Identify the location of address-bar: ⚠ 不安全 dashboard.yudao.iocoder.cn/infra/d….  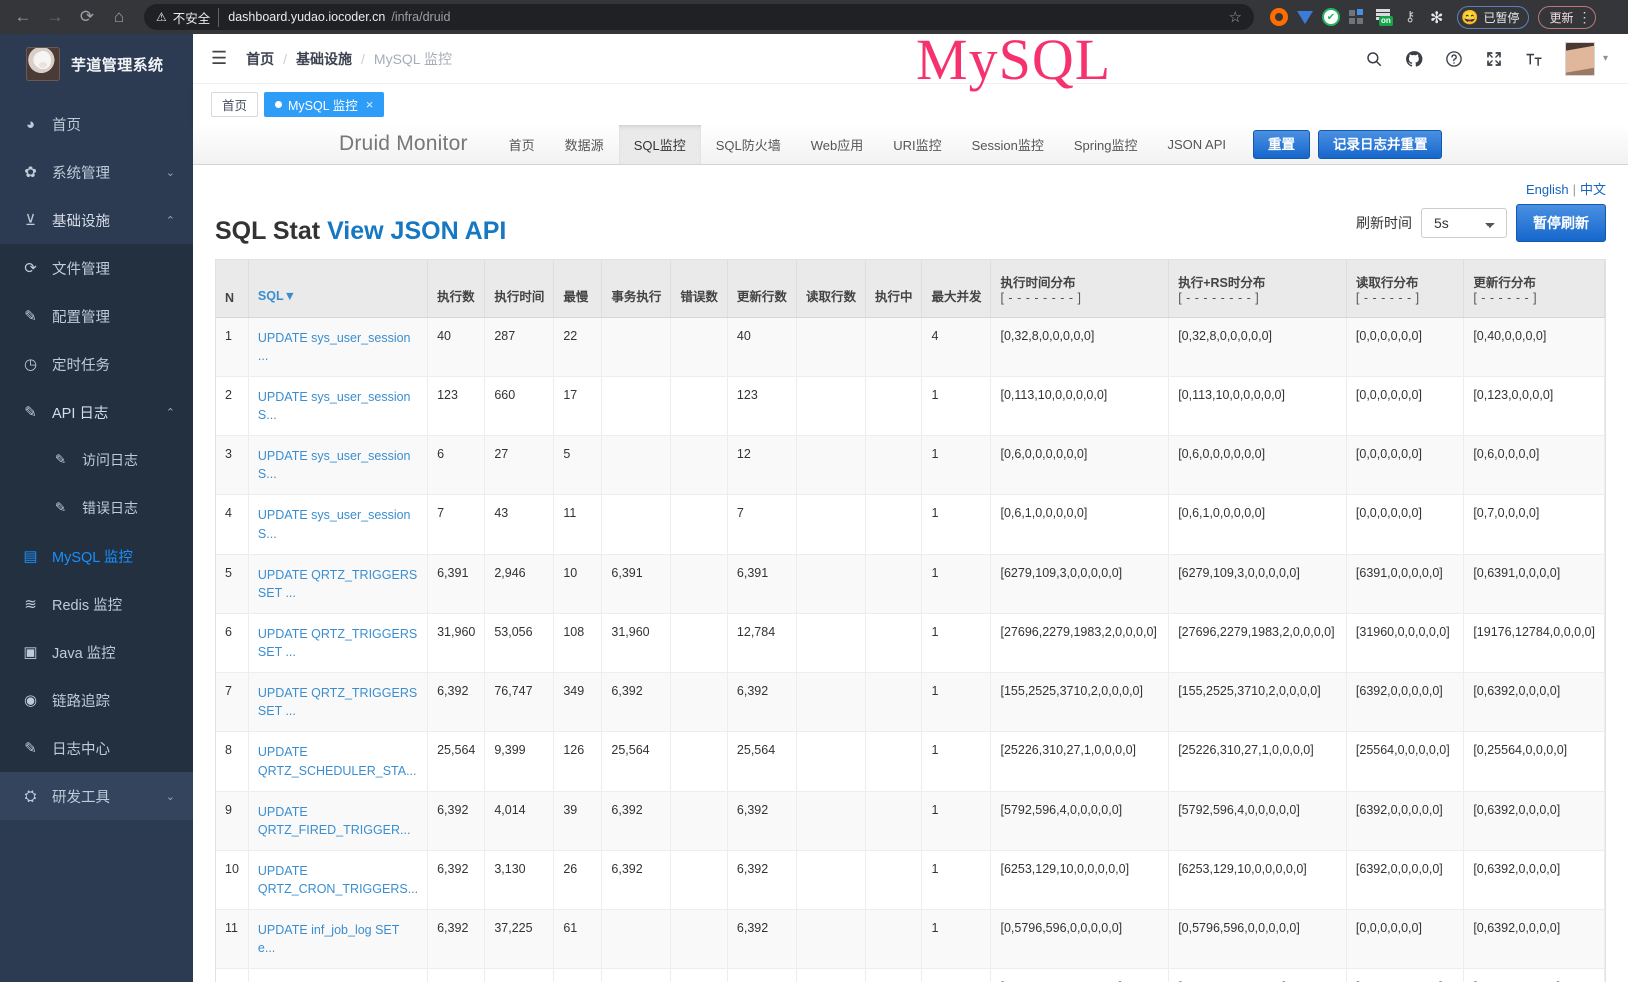
(699, 17).